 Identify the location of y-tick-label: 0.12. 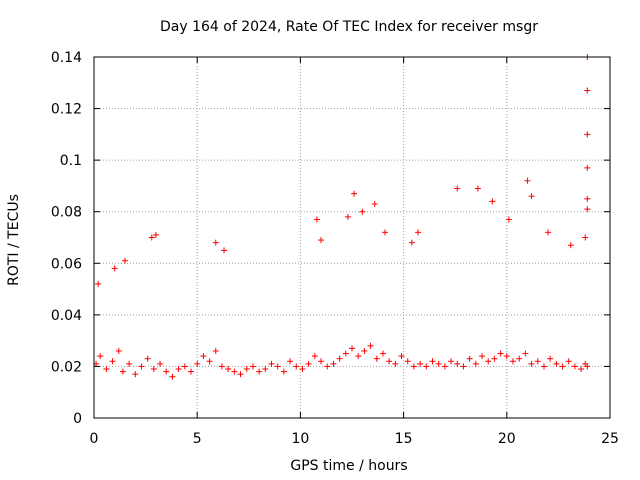
(66, 110).